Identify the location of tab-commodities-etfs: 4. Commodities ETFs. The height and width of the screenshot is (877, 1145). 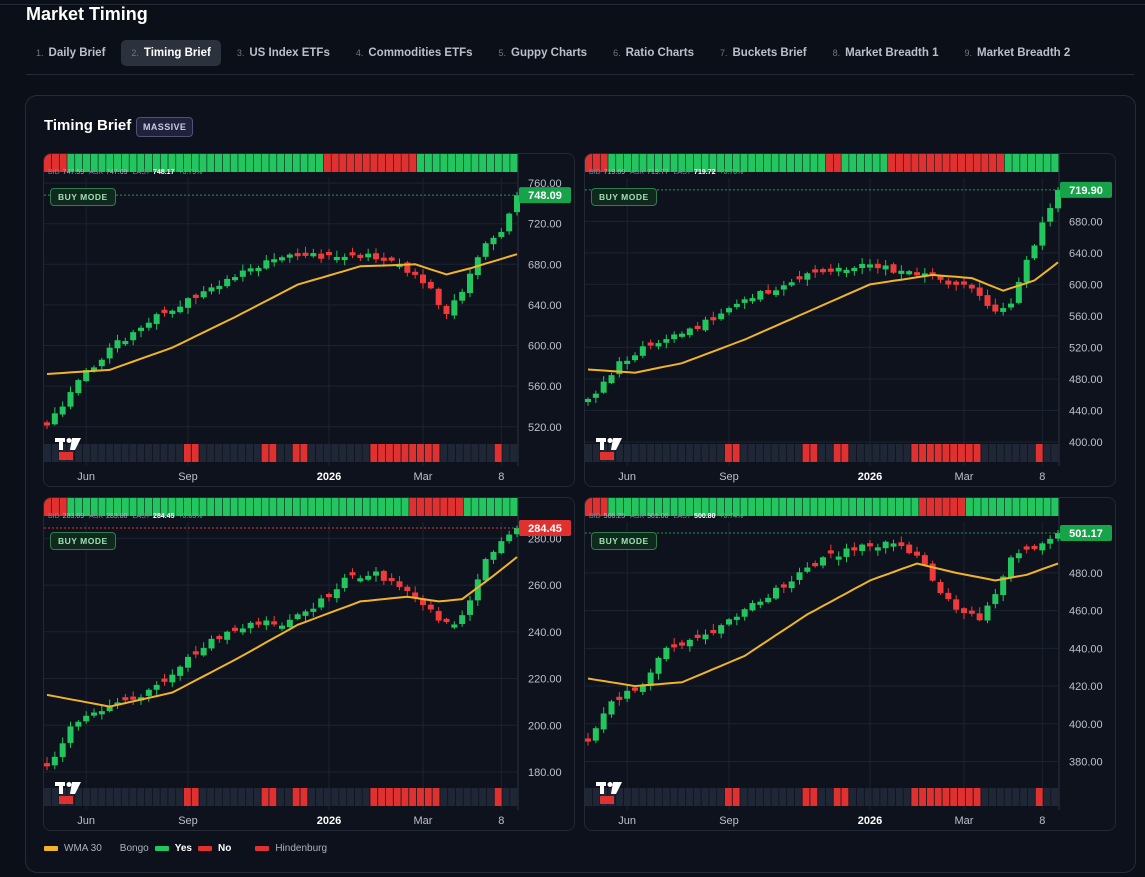
(414, 53).